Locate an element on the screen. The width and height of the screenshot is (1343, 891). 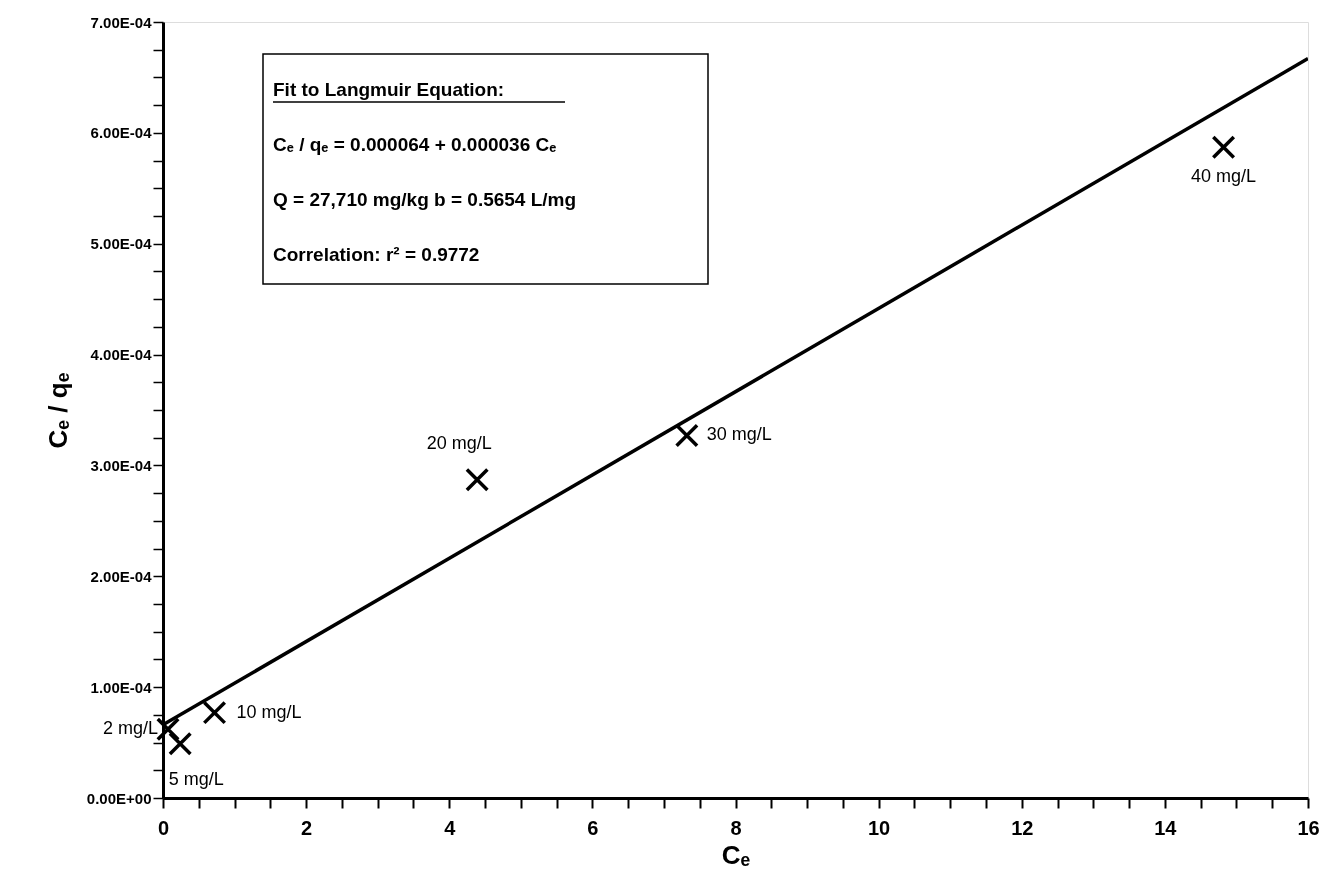
y-tick-label: 6.00E-04 is located at coordinates (121, 133).